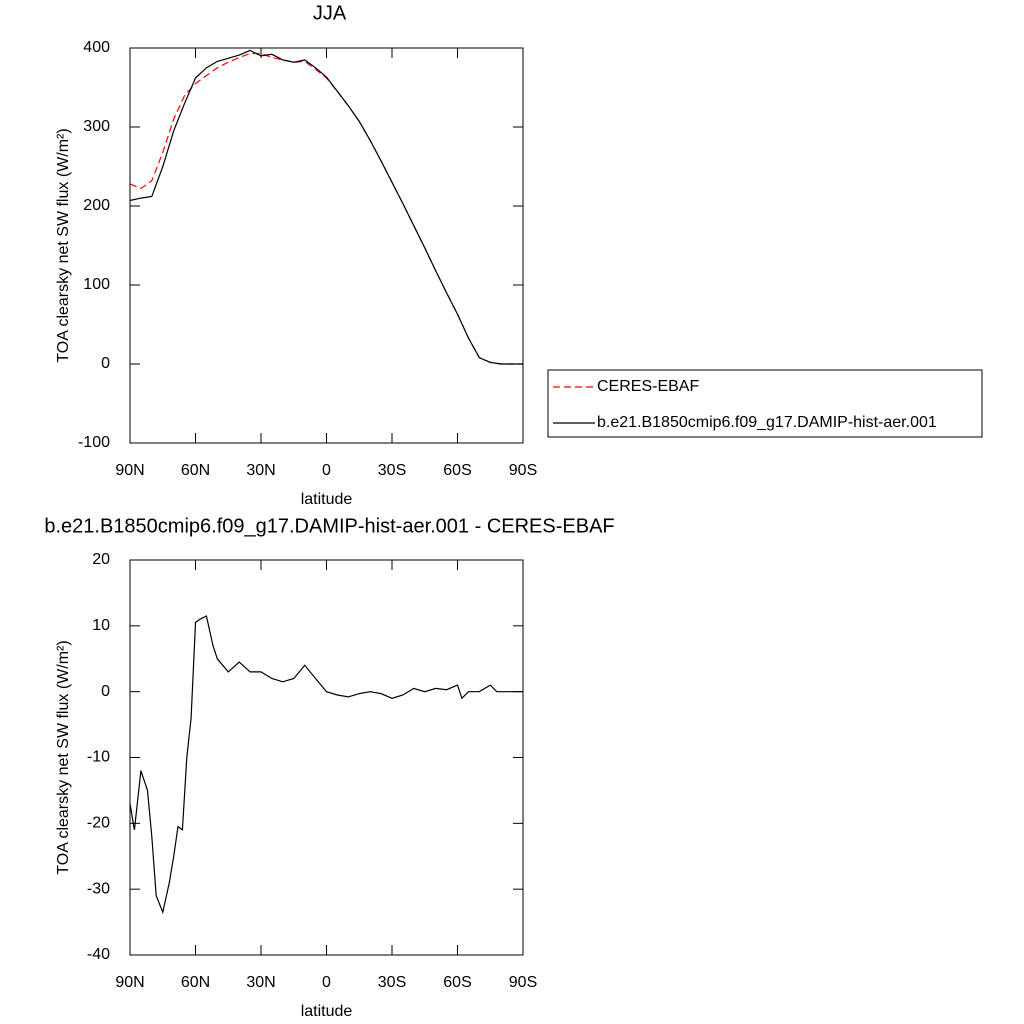 Image resolution: width=1024 pixels, height=1024 pixels. What do you see at coordinates (98, 823) in the screenshot?
I see `y-tick-label: -20` at bounding box center [98, 823].